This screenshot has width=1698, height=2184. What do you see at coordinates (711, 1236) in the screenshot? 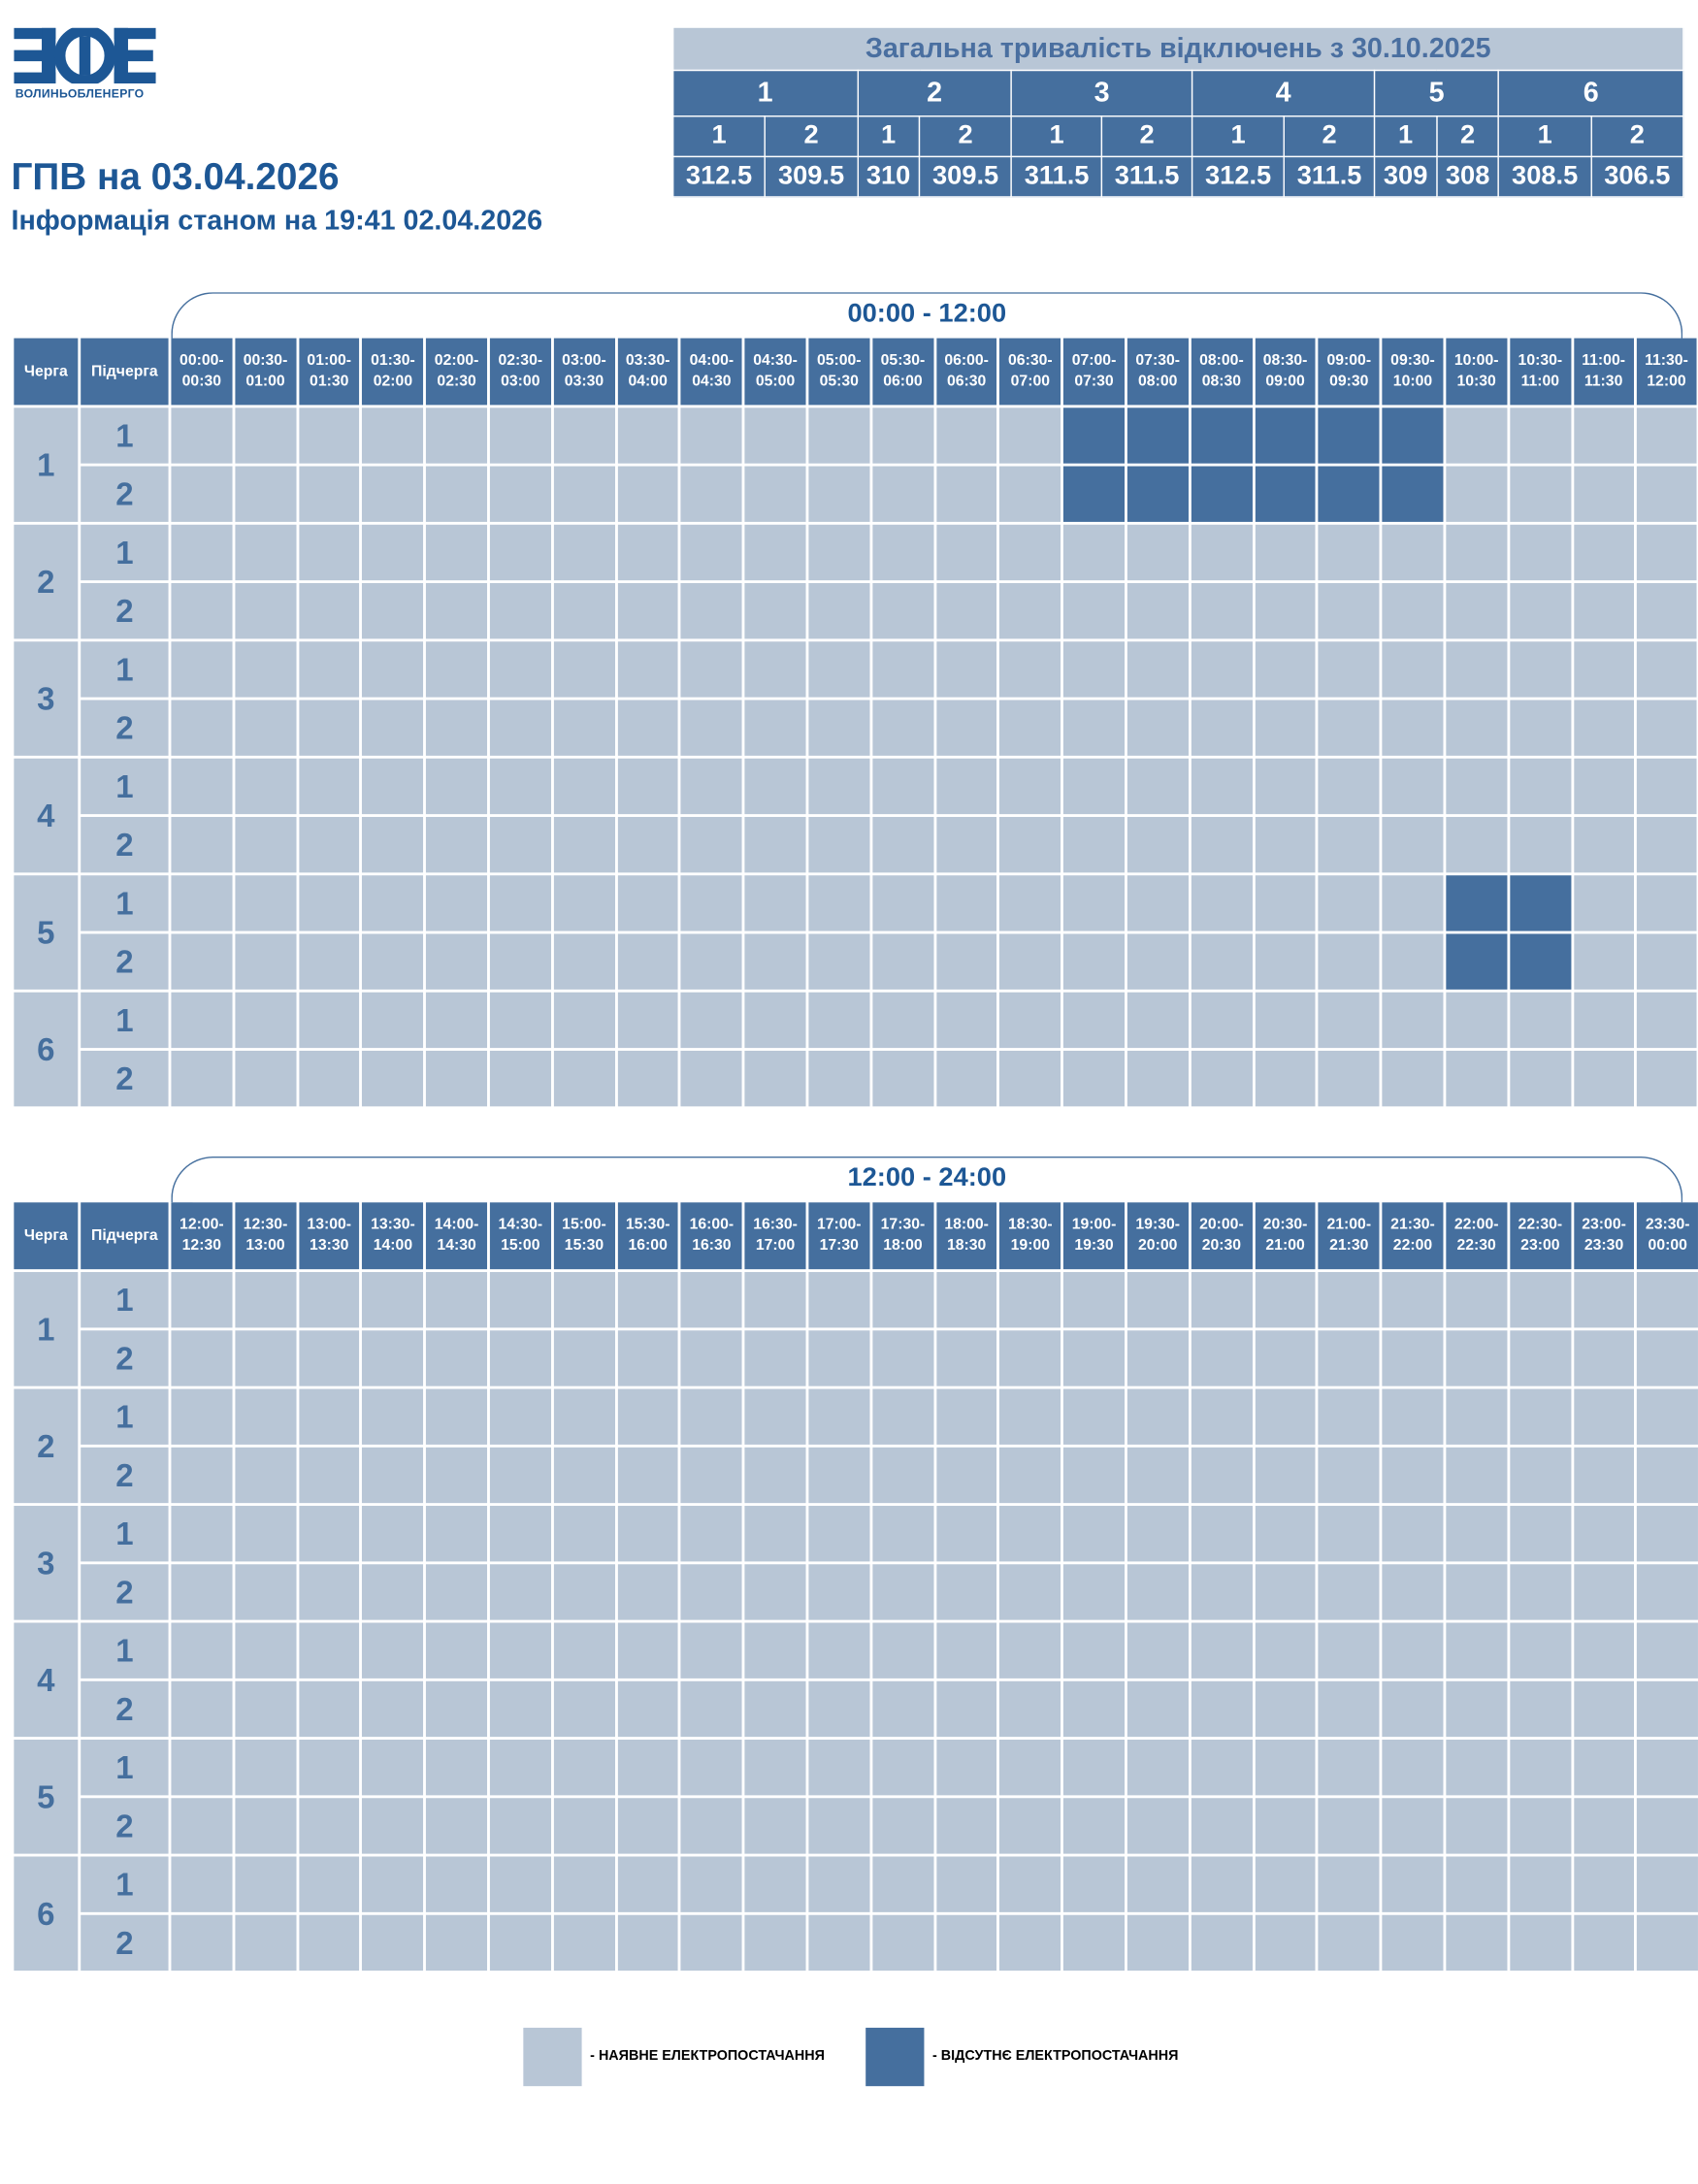
I see `slot-header: 16:00-16:30` at bounding box center [711, 1236].